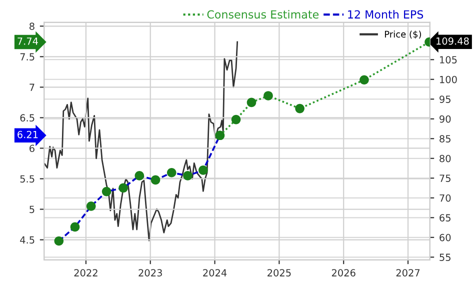 Image resolution: width=474 pixels, height=281 pixels. I want to click on x-tick-label: 2024, so click(215, 272).